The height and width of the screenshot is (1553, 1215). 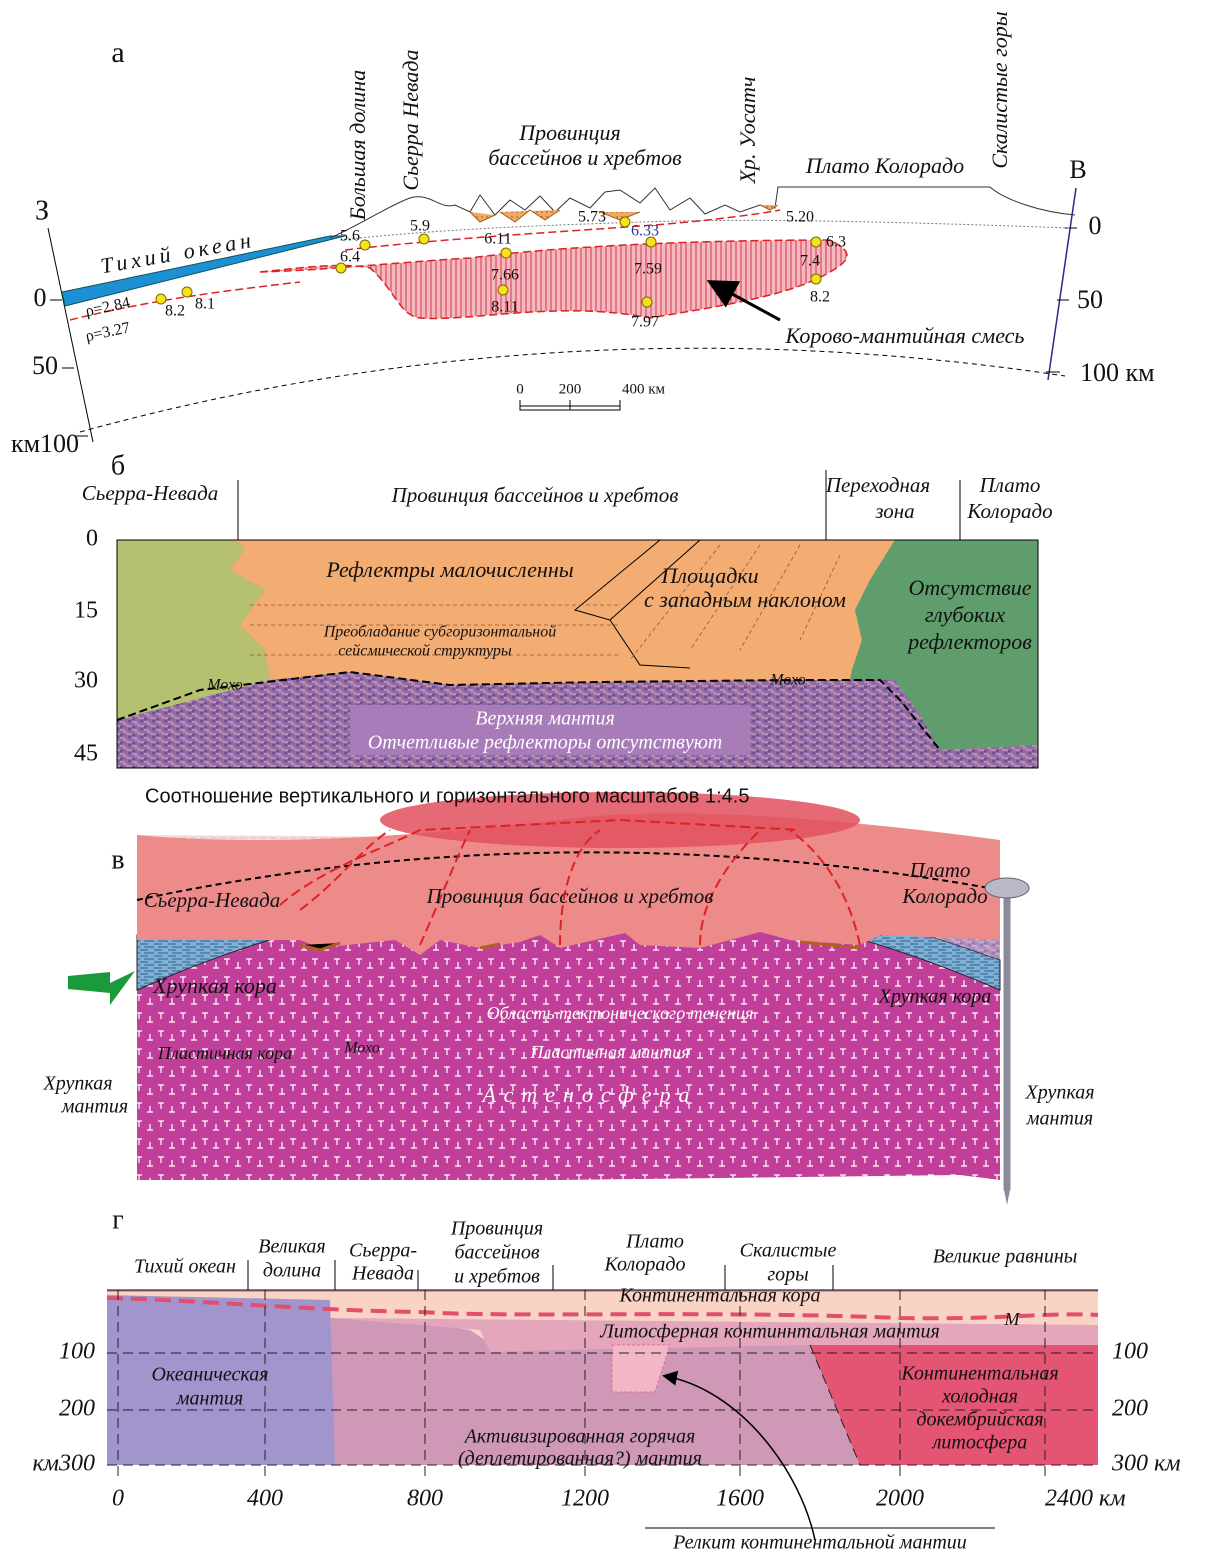 I want to click on label: горы, so click(x=787, y=1275).